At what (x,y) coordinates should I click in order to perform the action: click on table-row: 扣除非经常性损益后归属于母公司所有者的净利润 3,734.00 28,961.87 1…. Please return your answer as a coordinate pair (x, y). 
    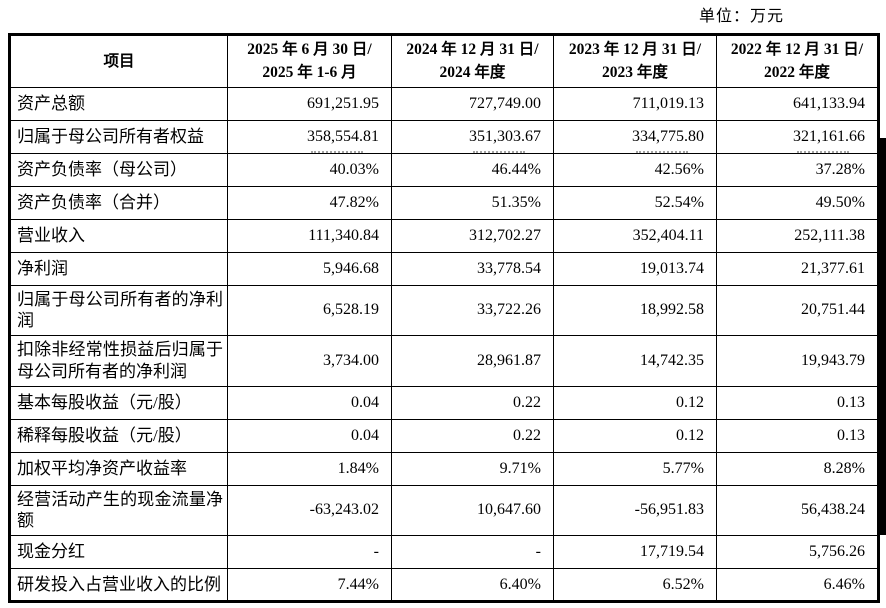
    Looking at the image, I should click on (444, 361).